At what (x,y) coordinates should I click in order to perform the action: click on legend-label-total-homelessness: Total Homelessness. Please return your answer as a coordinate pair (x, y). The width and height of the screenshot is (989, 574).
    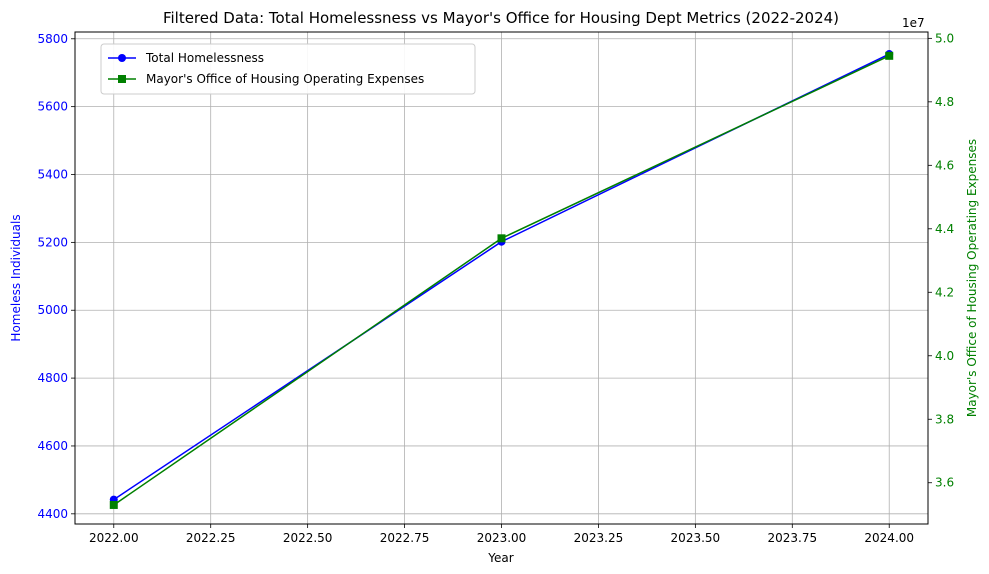
    Looking at the image, I should click on (204, 58).